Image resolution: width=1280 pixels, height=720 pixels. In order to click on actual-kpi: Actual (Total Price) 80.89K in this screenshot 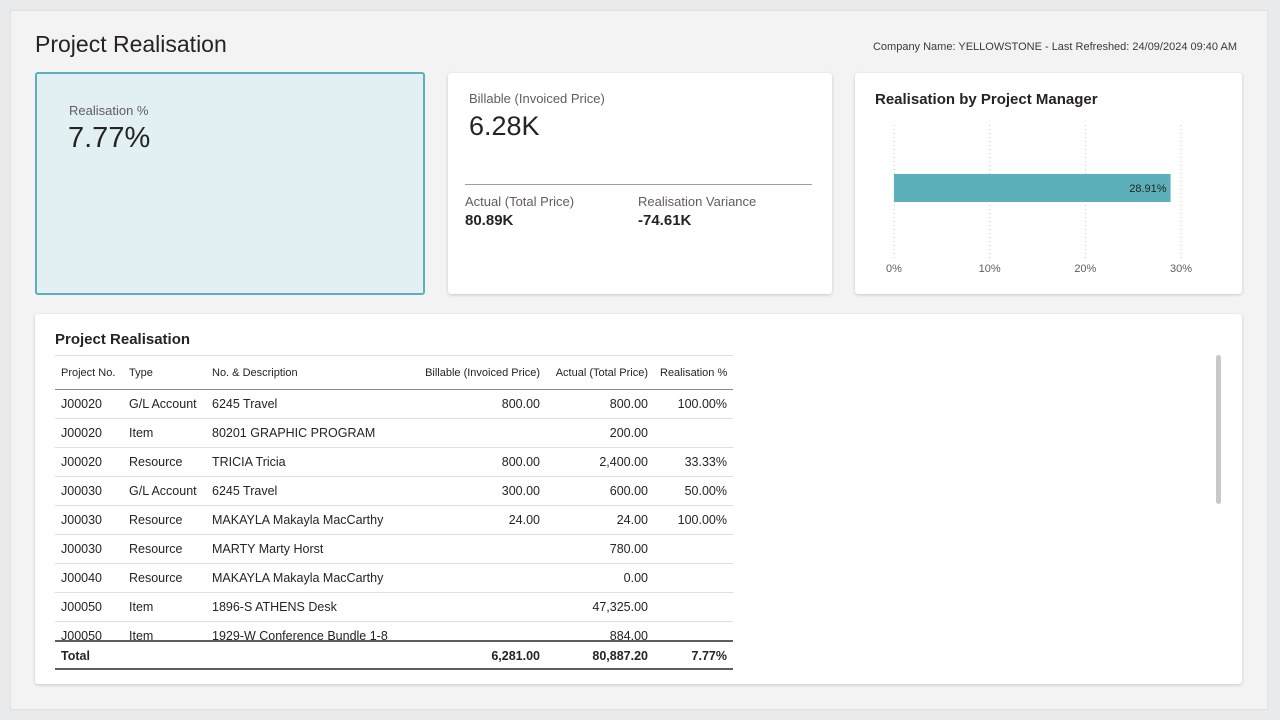, I will do `click(519, 211)`.